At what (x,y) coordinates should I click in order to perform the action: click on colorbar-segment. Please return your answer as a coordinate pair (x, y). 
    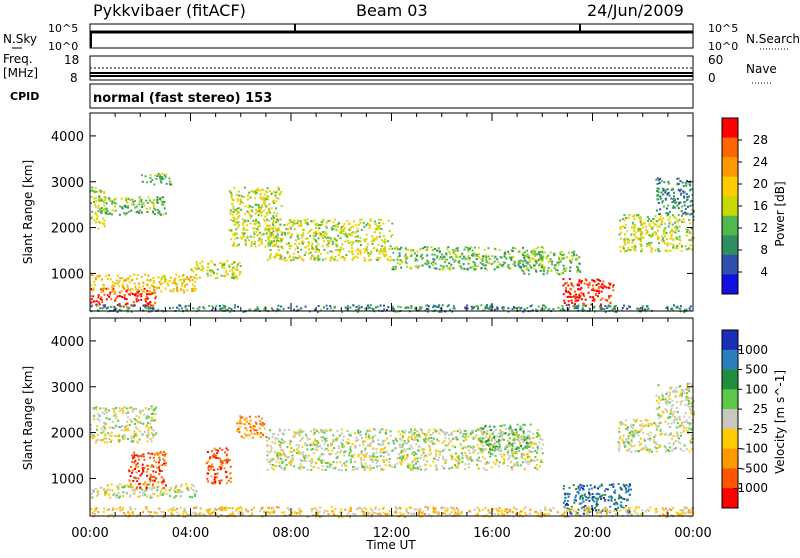
    Looking at the image, I should click on (730, 226).